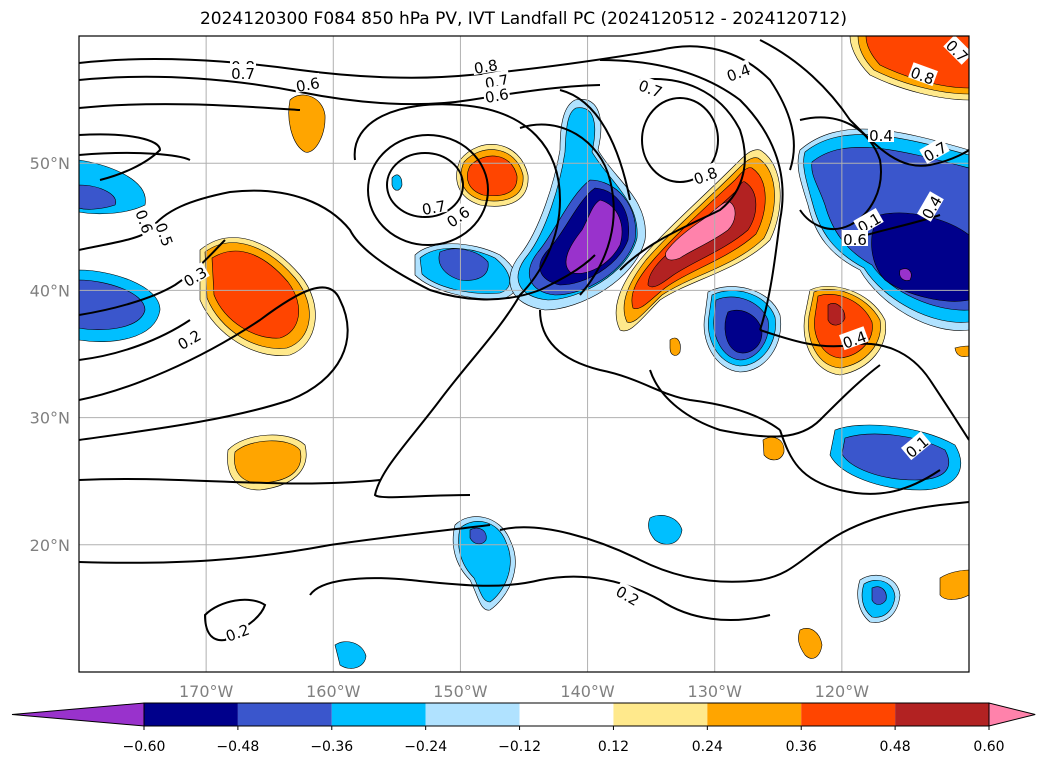 This screenshot has height=765, width=1047. I want to click on colorbar-tick-label: −0.60, so click(144, 747).